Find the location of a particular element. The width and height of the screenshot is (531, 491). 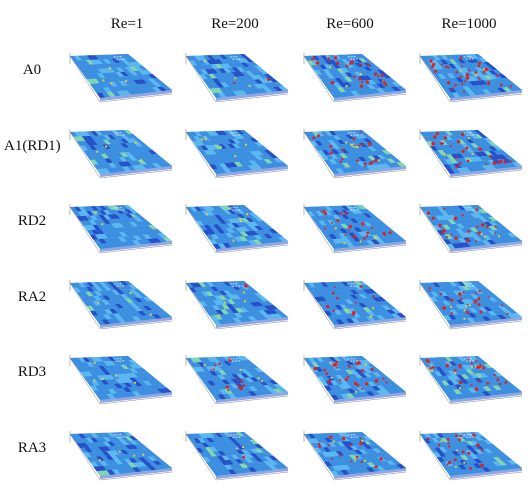

surface-plot-r2-c0 is located at coordinates (119, 232).